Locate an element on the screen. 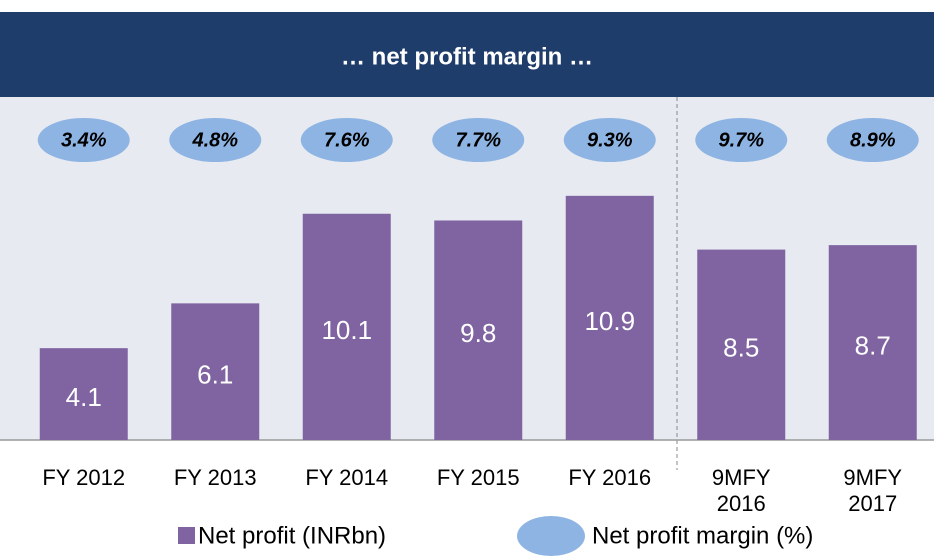 This screenshot has width=934, height=557. bar-value-label: 8.7 is located at coordinates (873, 345).